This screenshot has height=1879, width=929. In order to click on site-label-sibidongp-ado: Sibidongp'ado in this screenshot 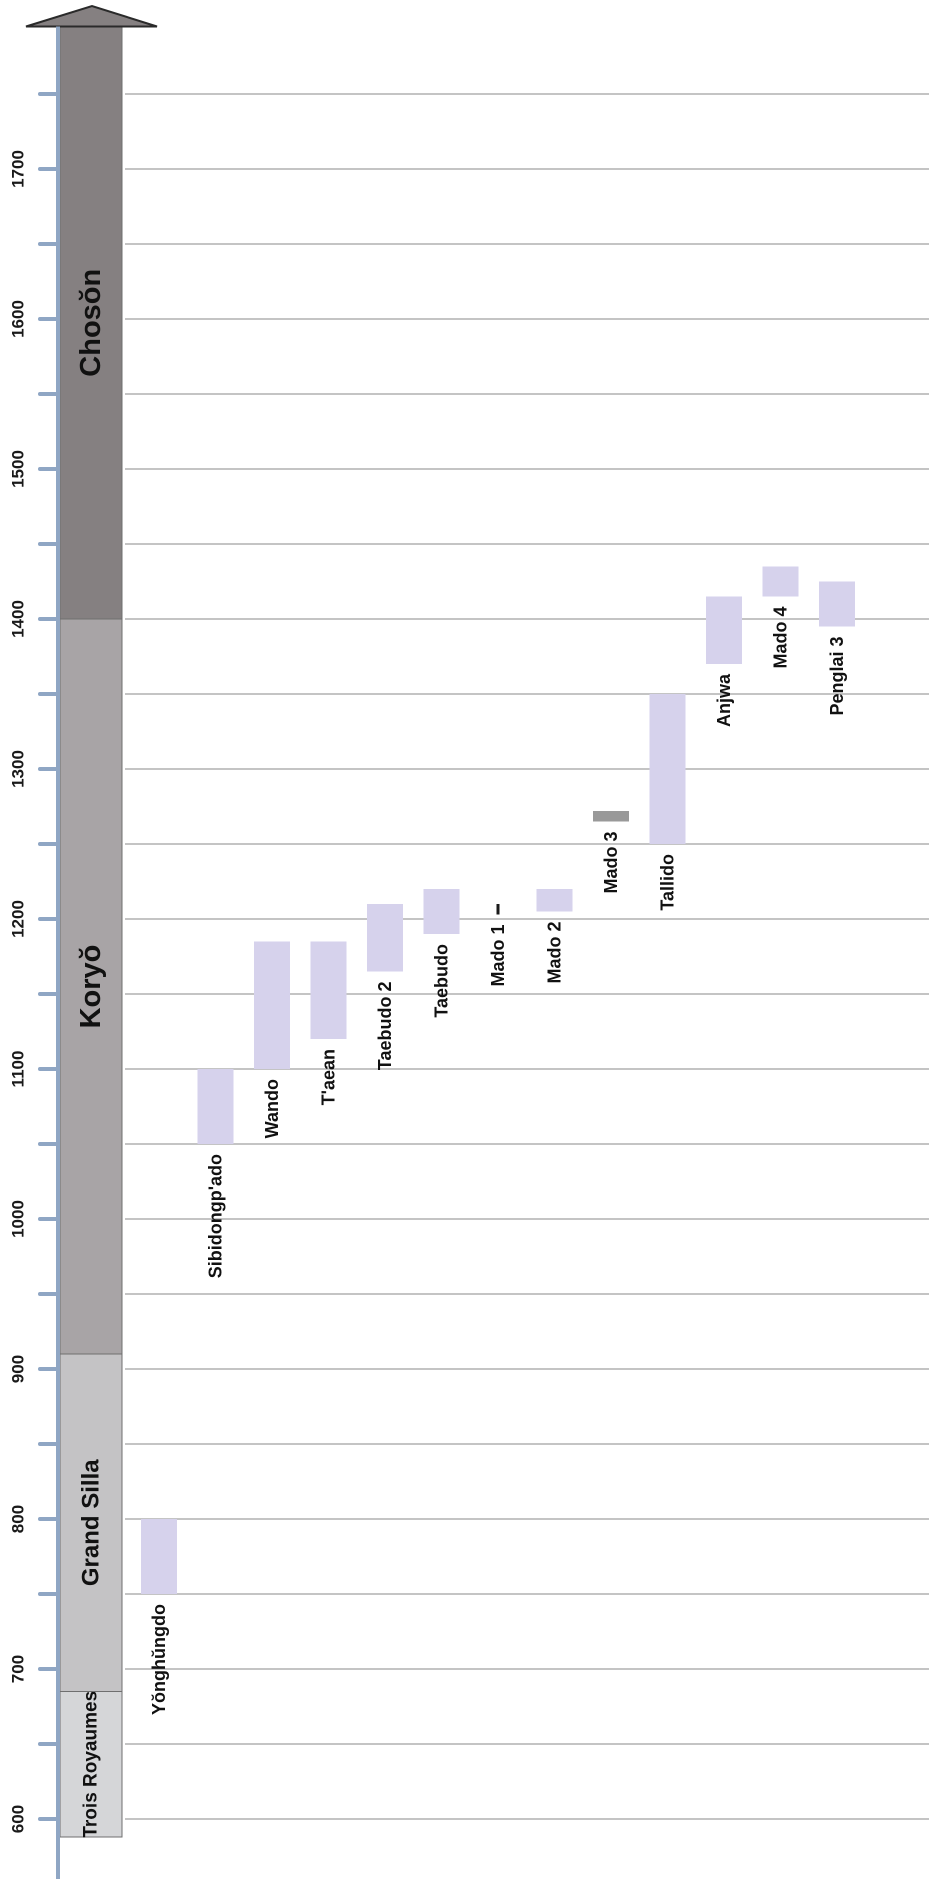, I will do `click(216, 1216)`.